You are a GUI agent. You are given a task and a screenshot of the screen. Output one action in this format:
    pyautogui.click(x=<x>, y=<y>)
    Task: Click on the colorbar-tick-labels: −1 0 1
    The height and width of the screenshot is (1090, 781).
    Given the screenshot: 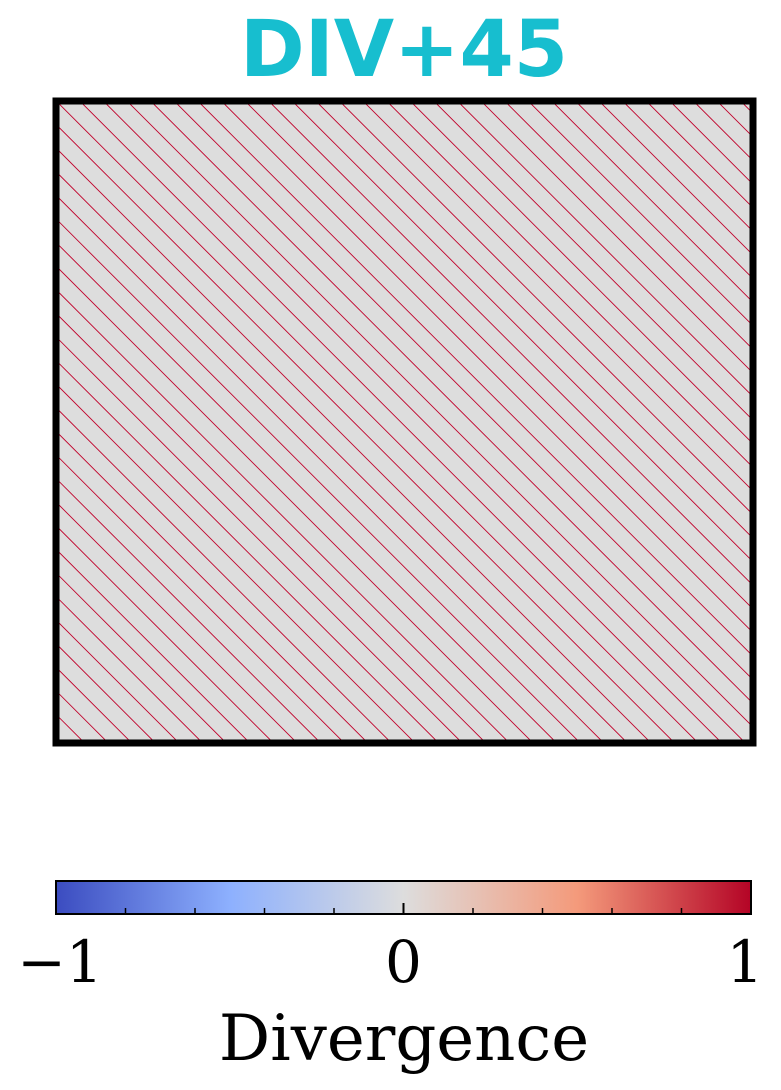 What is the action you would take?
    pyautogui.click(x=390, y=962)
    